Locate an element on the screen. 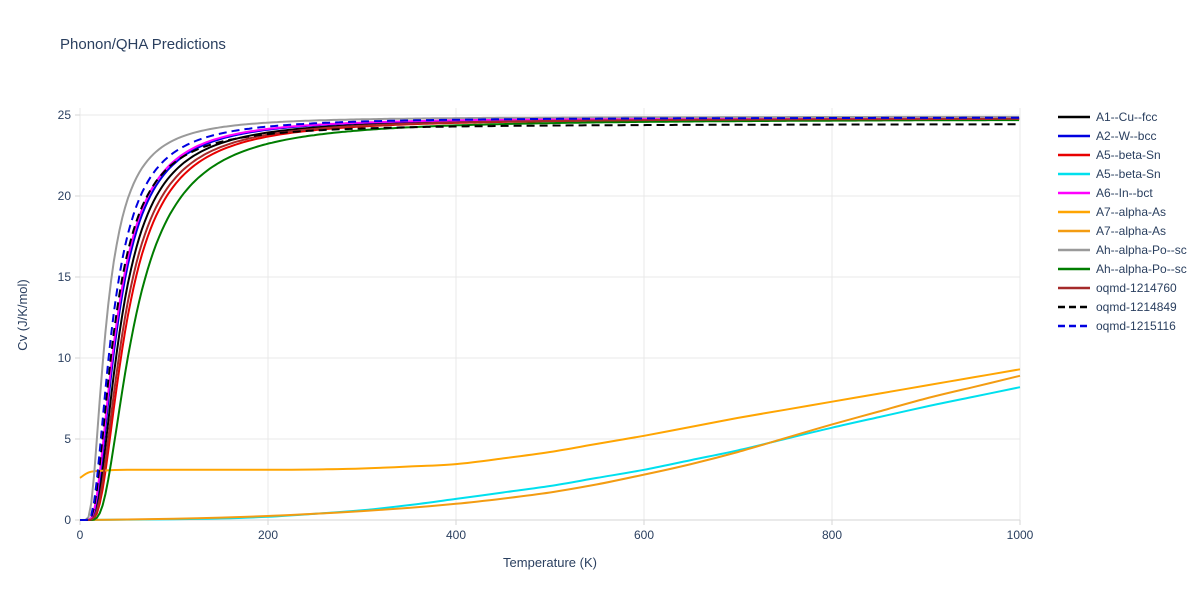 This screenshot has width=1200, height=600. y-tick-label: 25 is located at coordinates (65, 115).